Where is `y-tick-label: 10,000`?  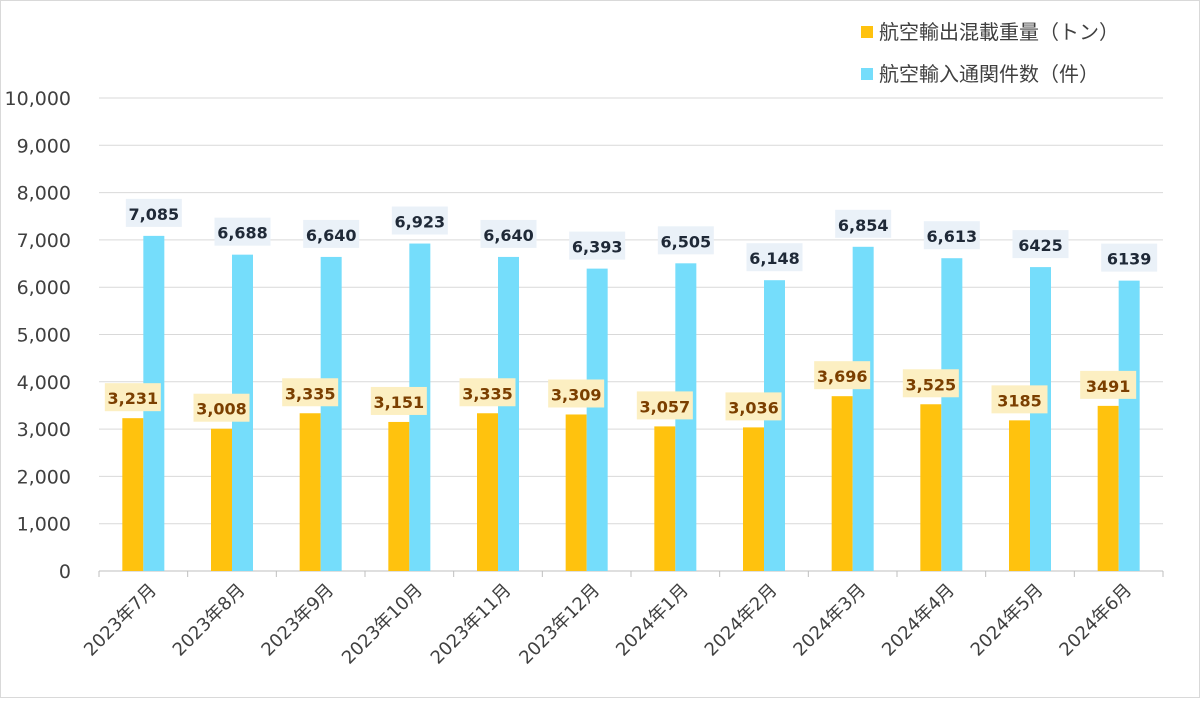 y-tick-label: 10,000 is located at coordinates (38, 99).